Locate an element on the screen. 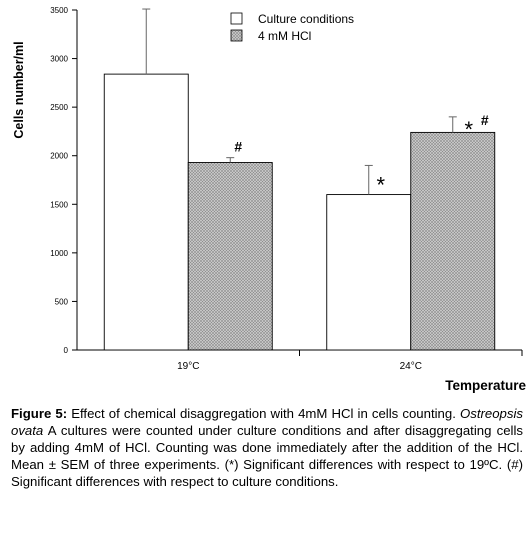 This screenshot has height=534, width=530. y-tick-label: 3000 is located at coordinates (59, 59).